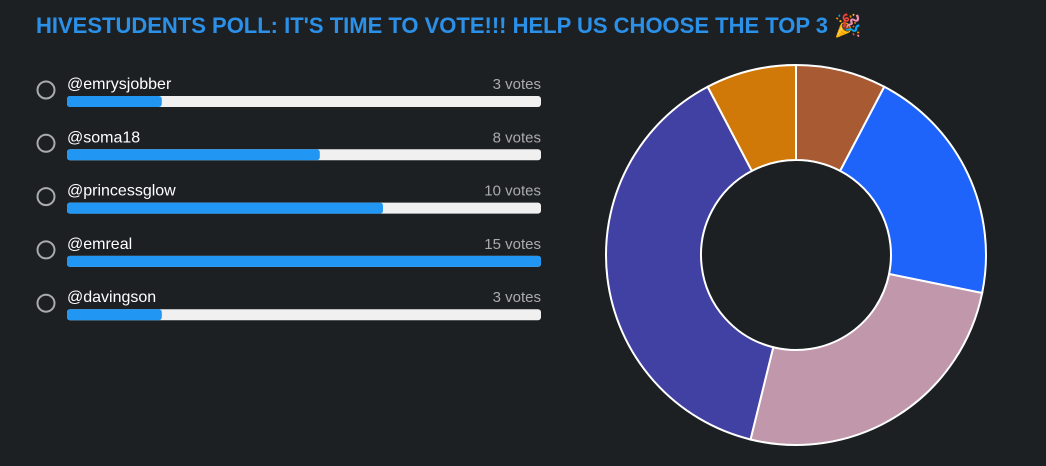 This screenshot has width=1046, height=466. Describe the element at coordinates (119, 84) in the screenshot. I see `option-name: @emrysjobber` at that location.